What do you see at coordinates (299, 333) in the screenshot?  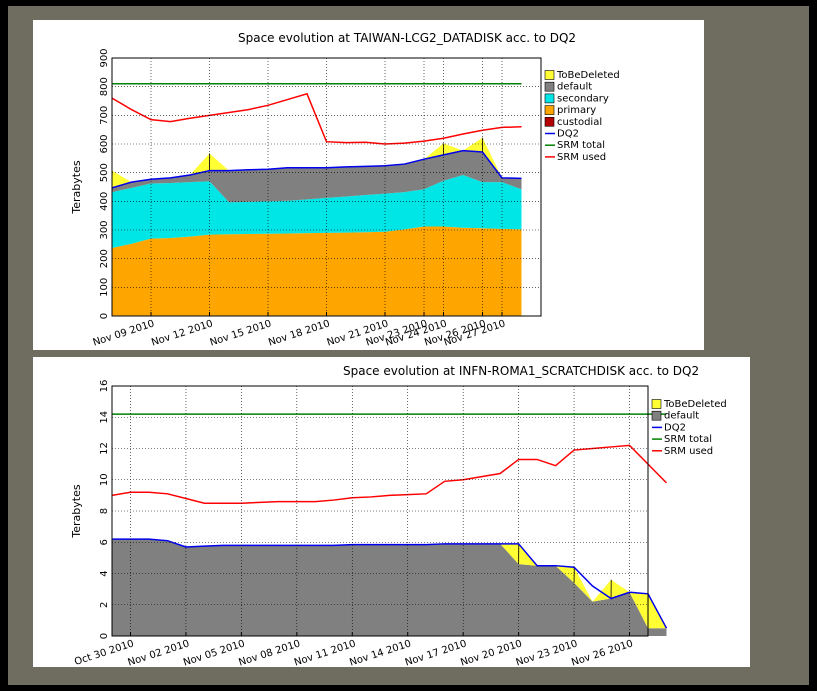 I see `x-tick-label: Nov 18 2010` at bounding box center [299, 333].